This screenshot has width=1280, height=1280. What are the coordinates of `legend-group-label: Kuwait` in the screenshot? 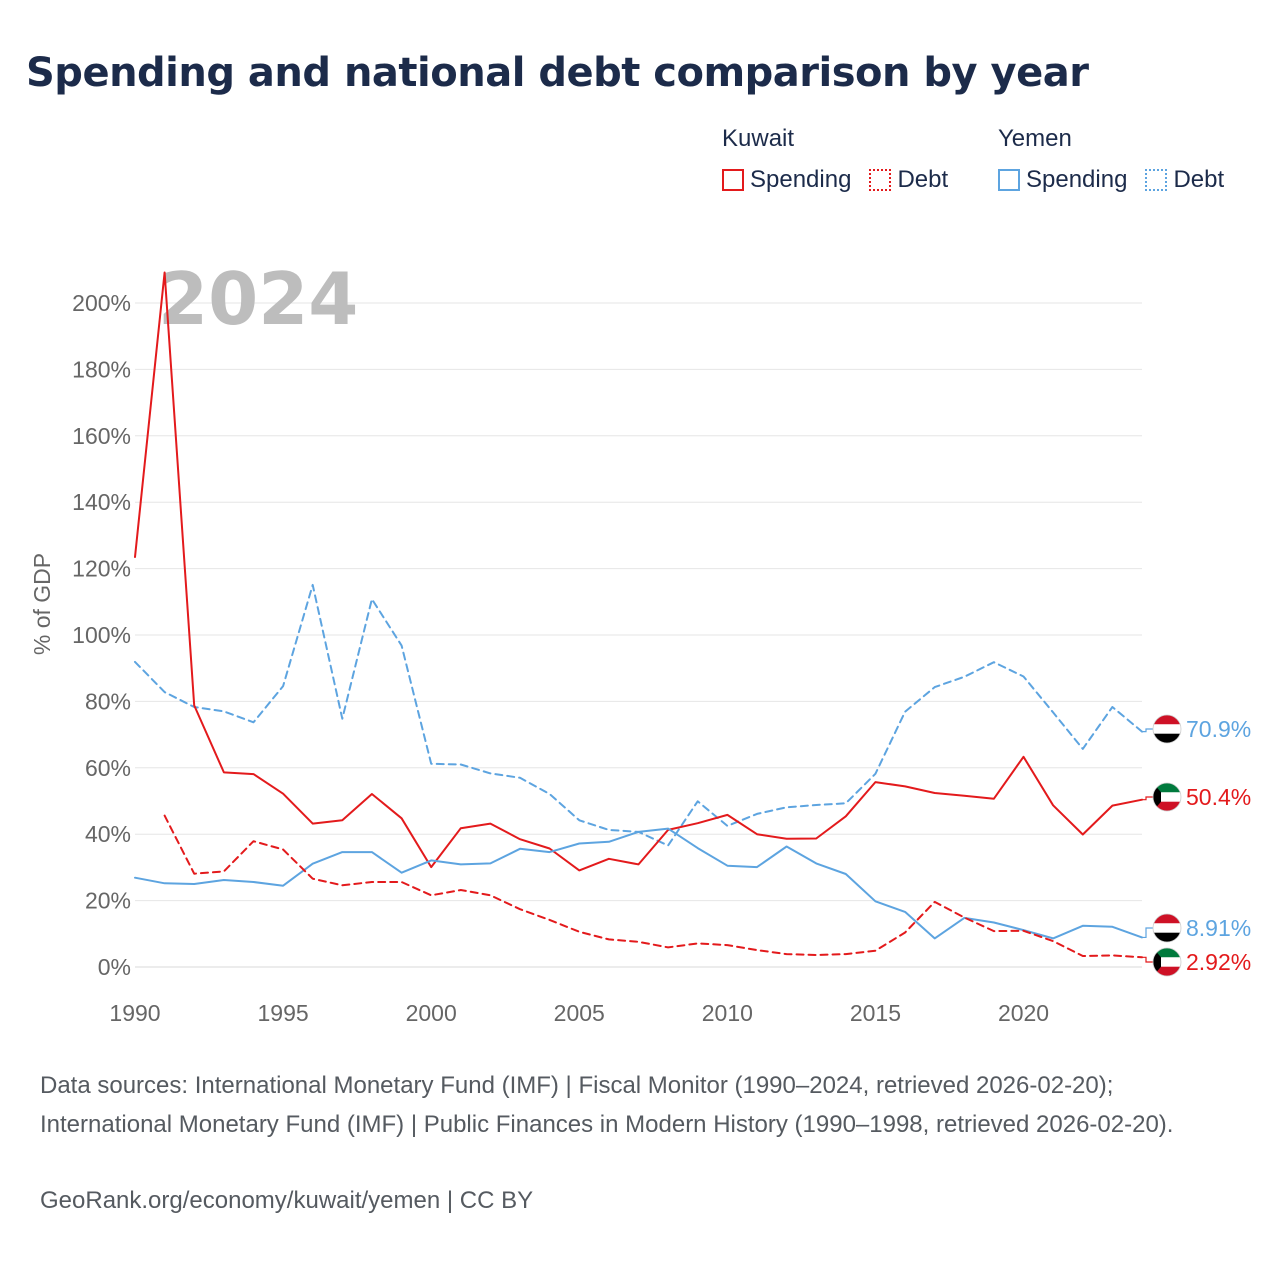 It's located at (758, 138).